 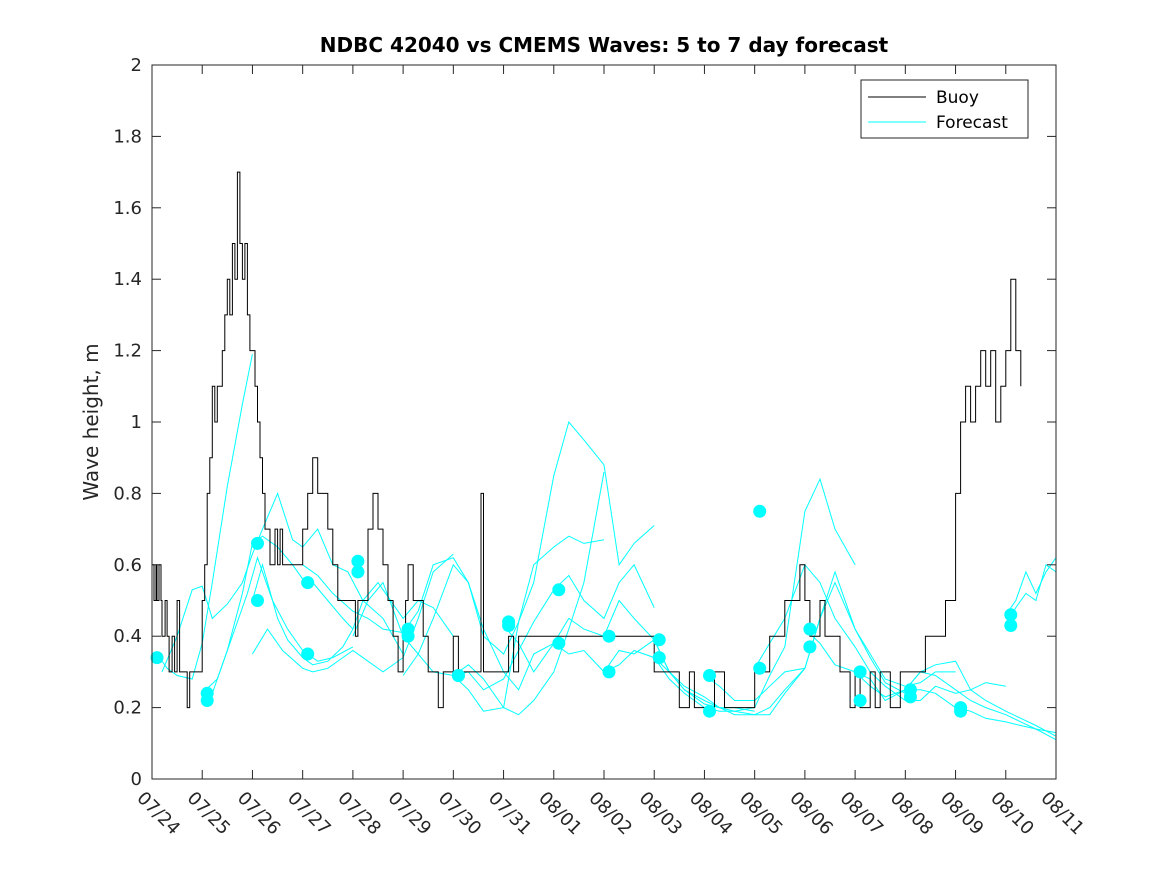 I want to click on legend-forecast-label: Forecast, so click(x=972, y=123).